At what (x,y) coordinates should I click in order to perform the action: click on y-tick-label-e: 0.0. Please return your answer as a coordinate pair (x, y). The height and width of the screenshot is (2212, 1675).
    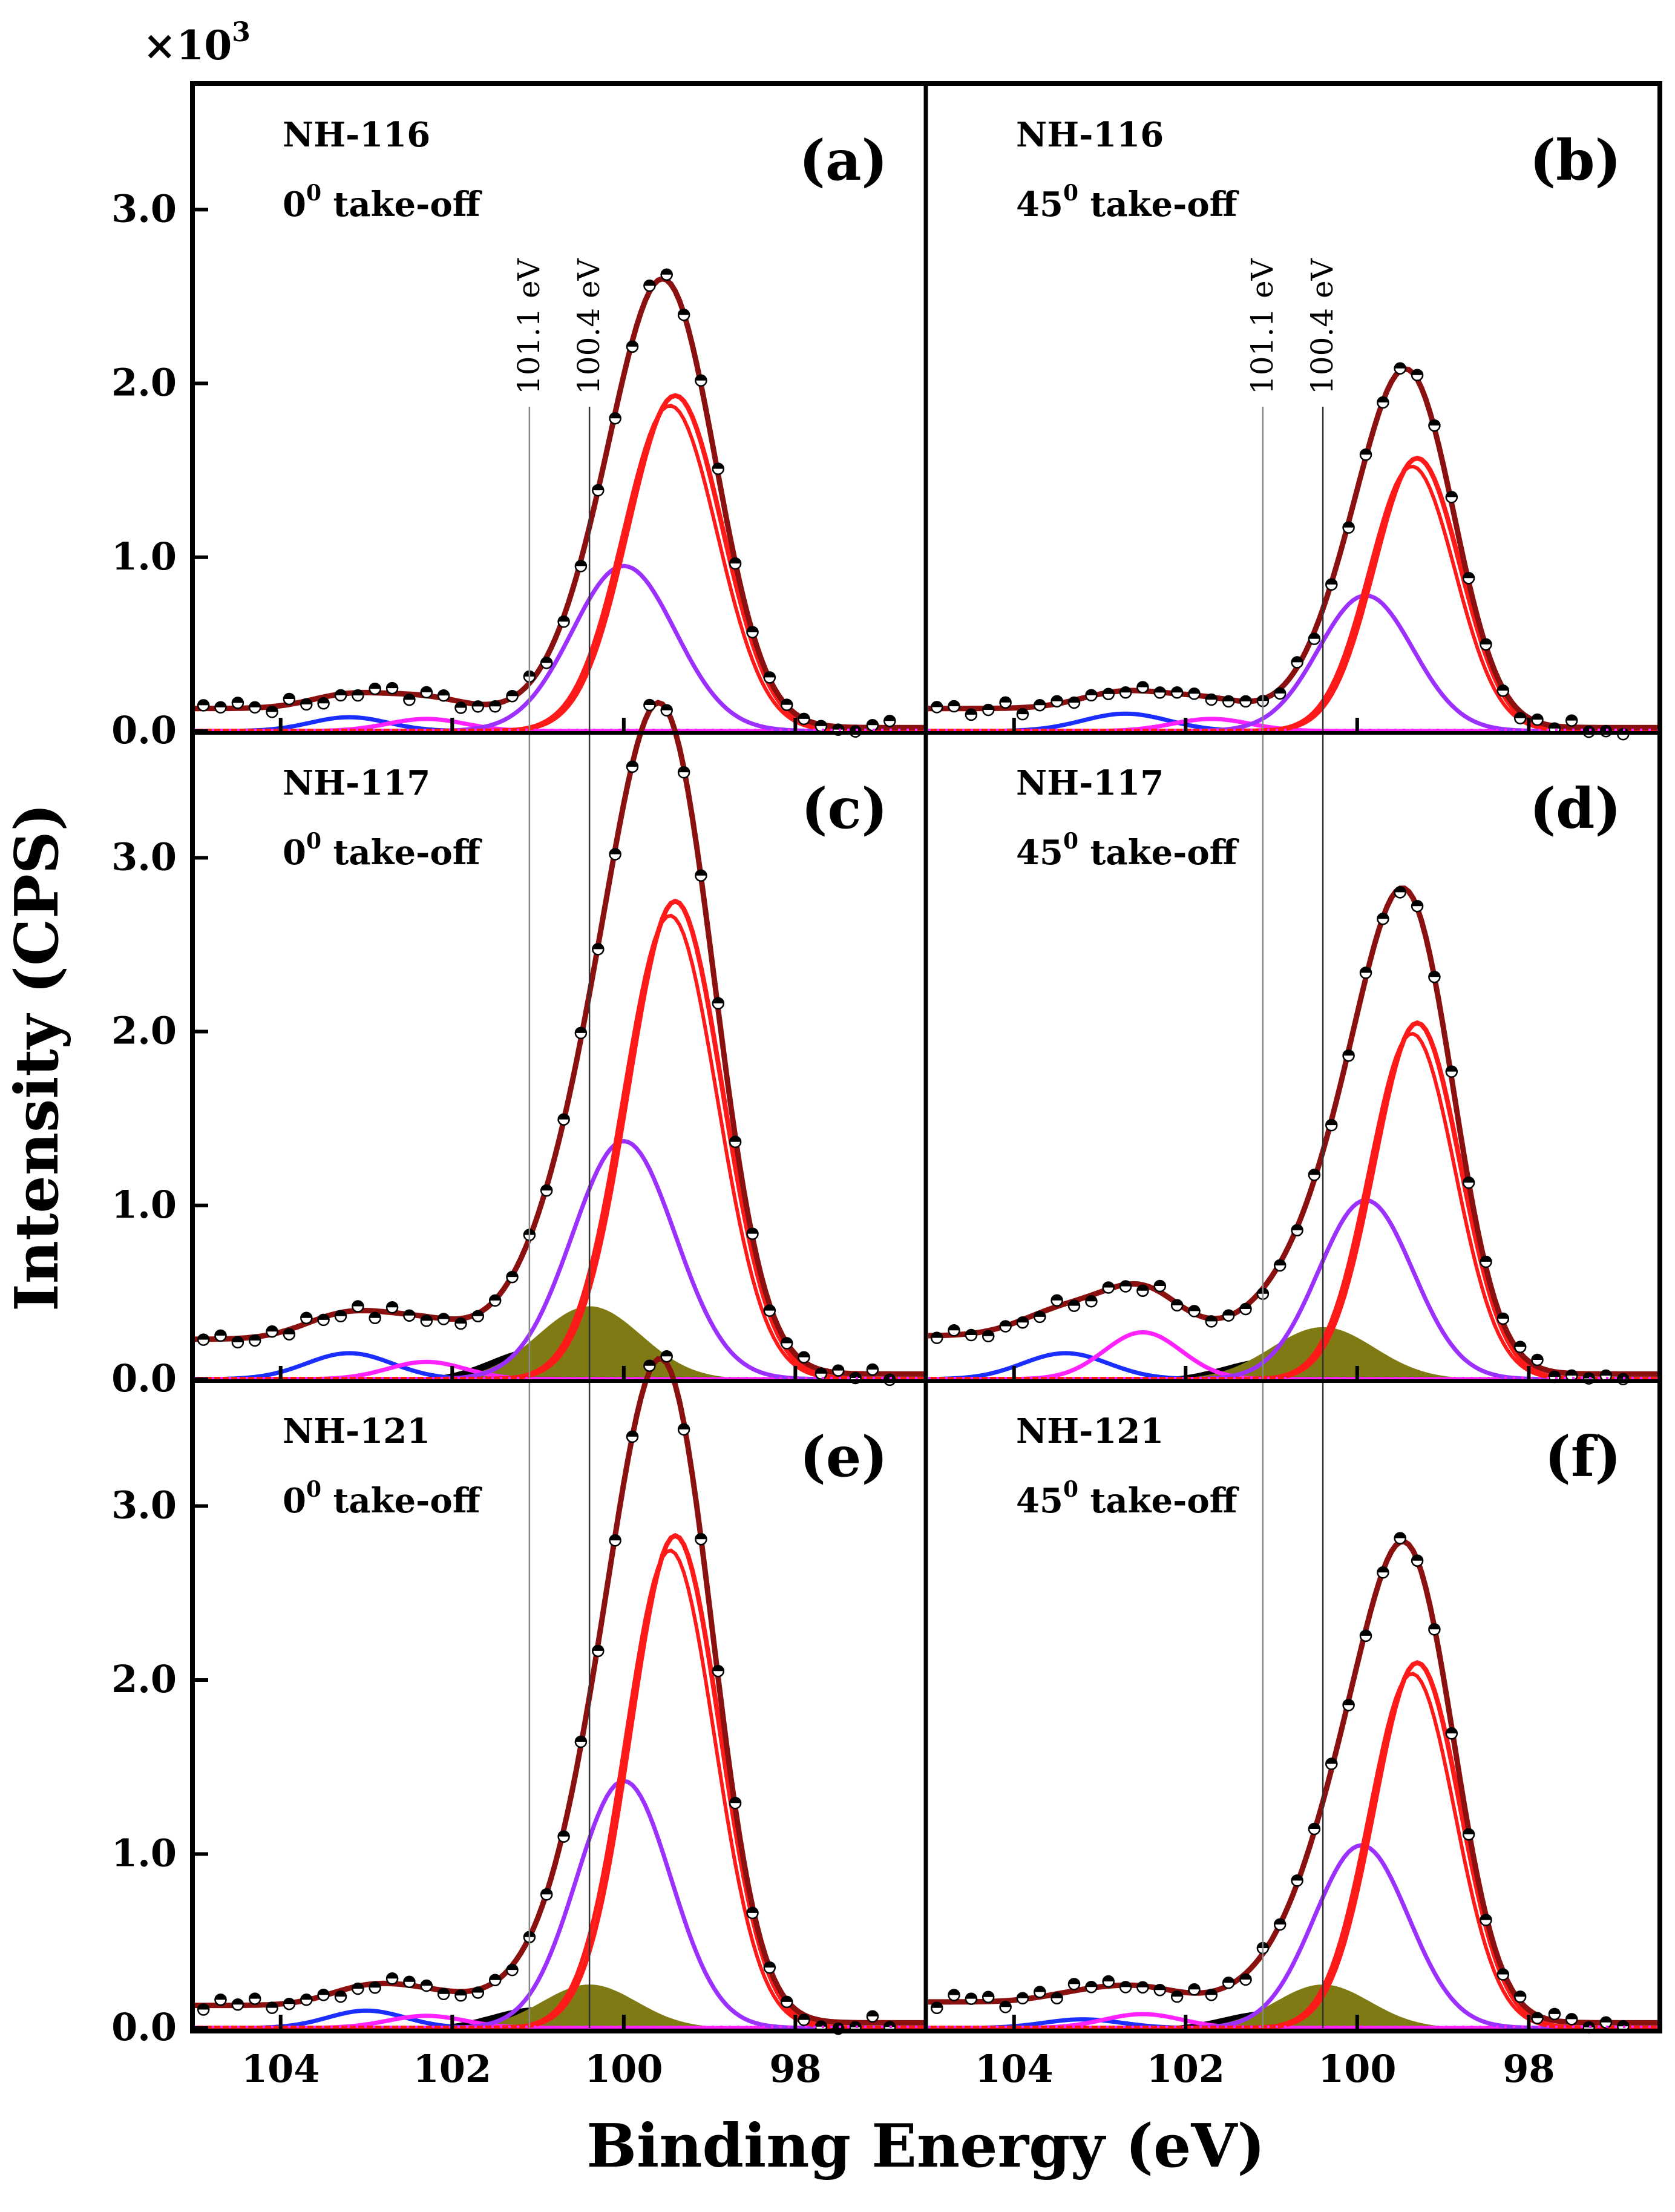
    Looking at the image, I should click on (144, 2027).